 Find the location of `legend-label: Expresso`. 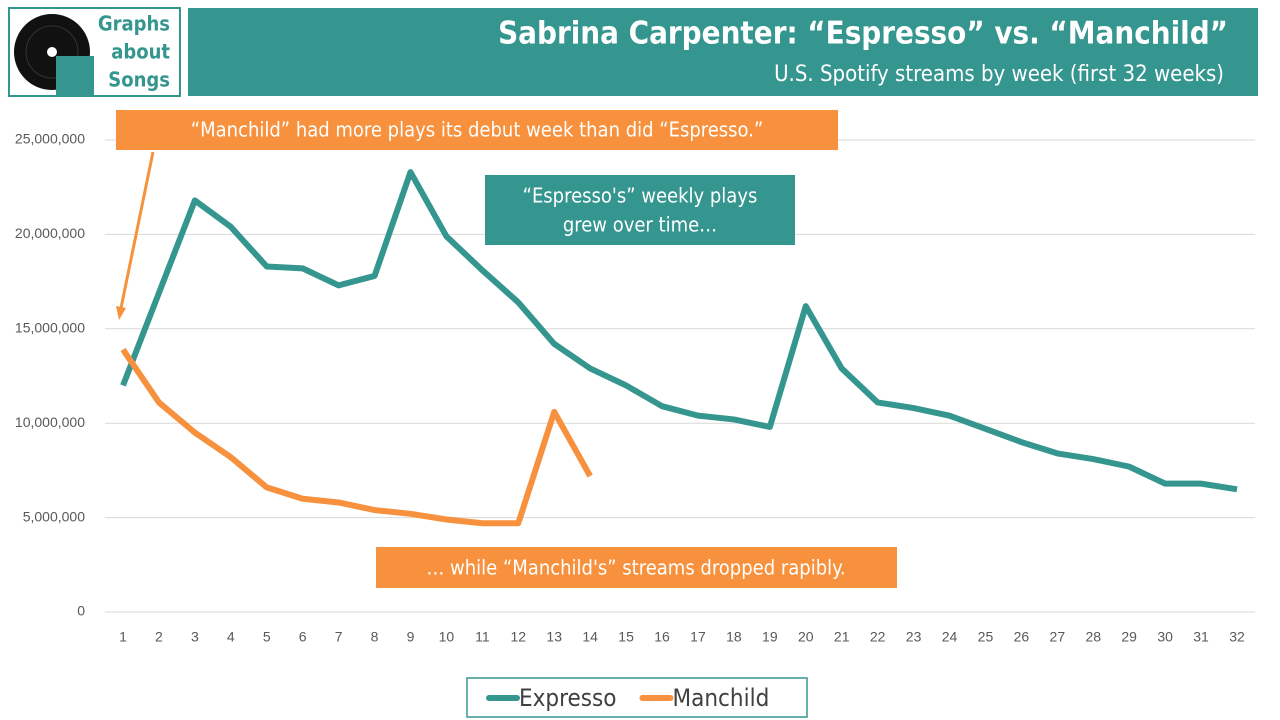

legend-label: Expresso is located at coordinates (567, 698).